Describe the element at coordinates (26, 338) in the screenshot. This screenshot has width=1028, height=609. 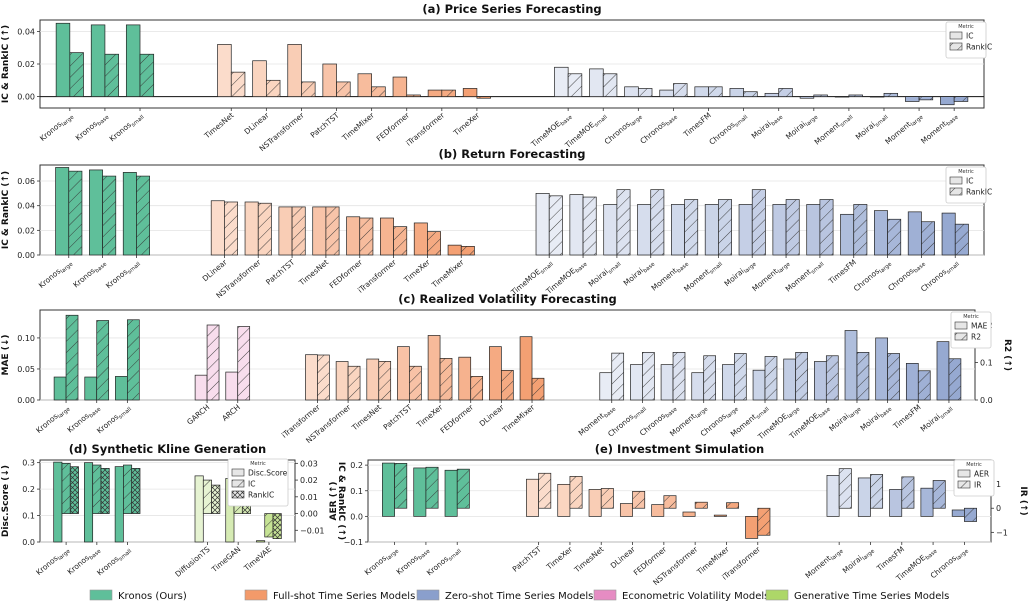
I see `y-tick-label: 0.10` at that location.